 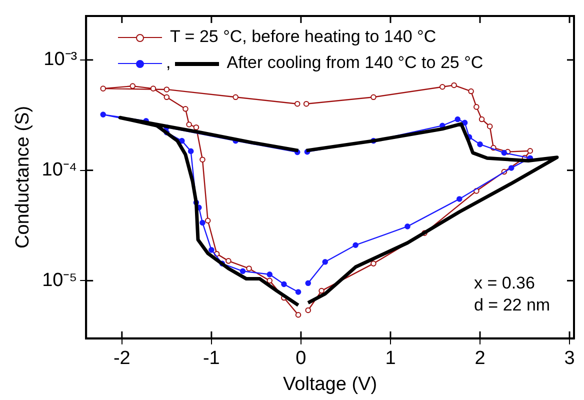 What do you see at coordinates (121, 359) in the screenshot?
I see `x-tick-label: -2` at bounding box center [121, 359].